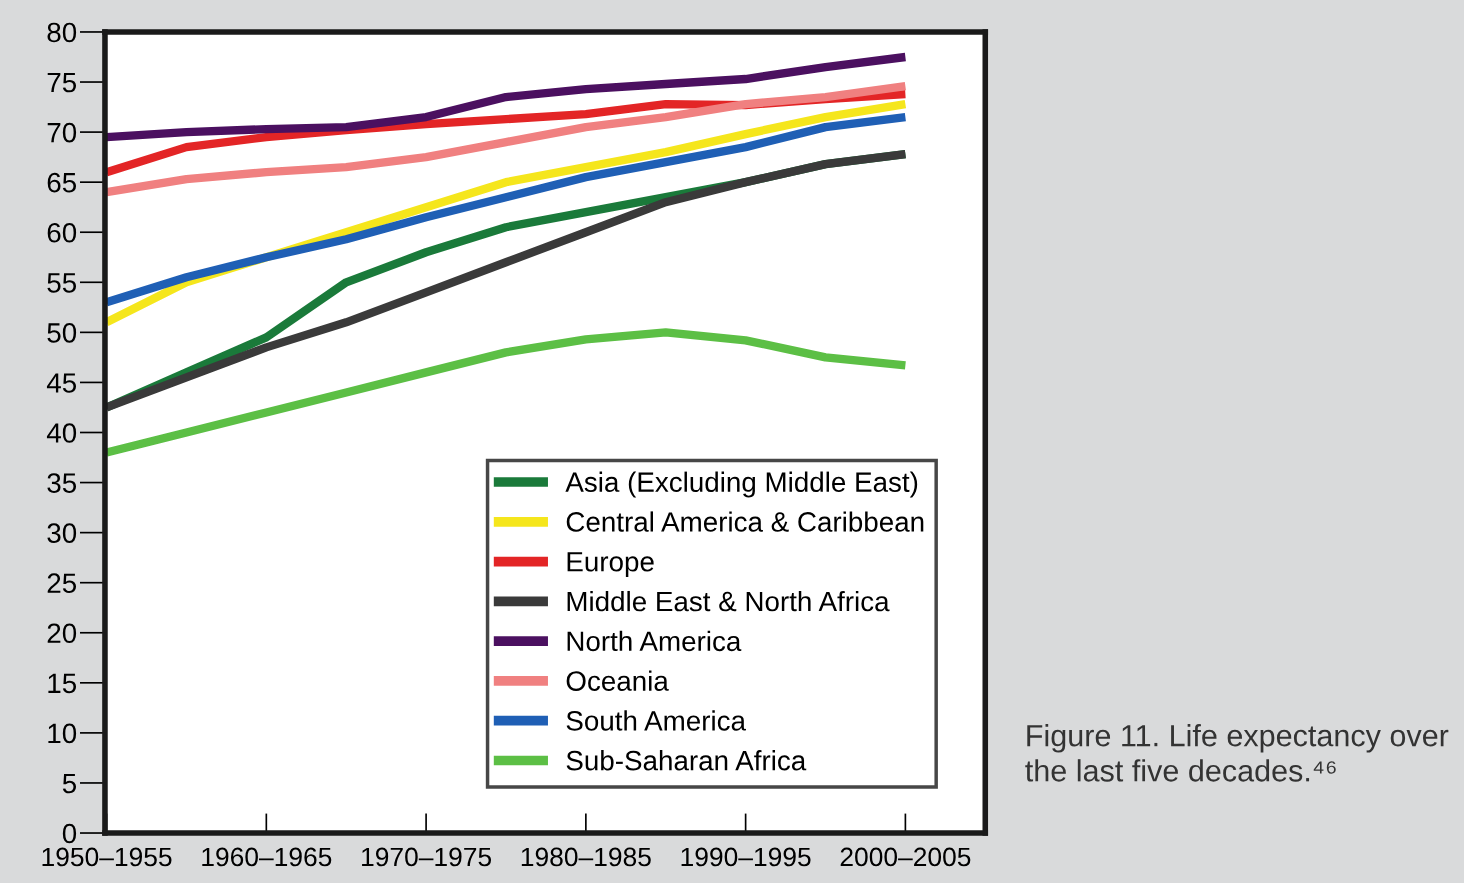  Describe the element at coordinates (62, 182) in the screenshot. I see `y-tick-label: 65` at that location.